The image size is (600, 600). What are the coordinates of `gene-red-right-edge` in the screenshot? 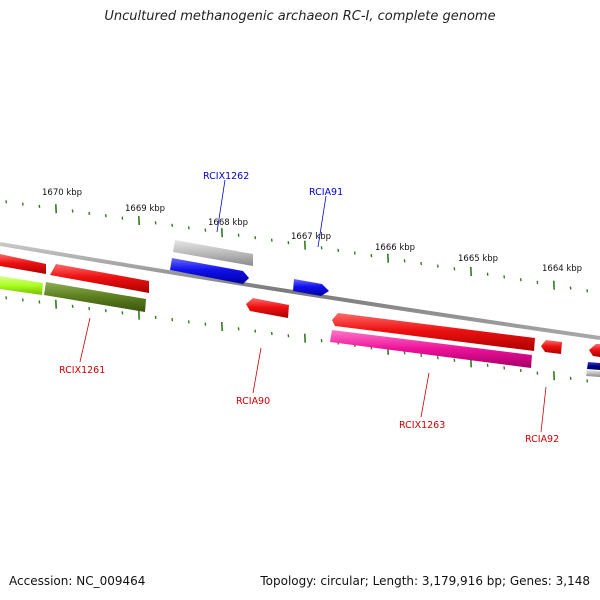 It's located at (594, 350).